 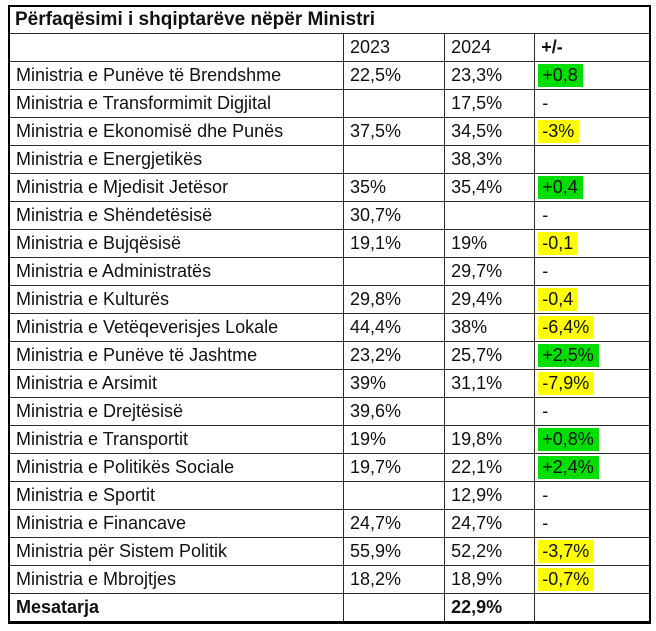 I want to click on table-row: Ministria e Bujqësisë 19,1% 19% -0,1, so click(x=329, y=243).